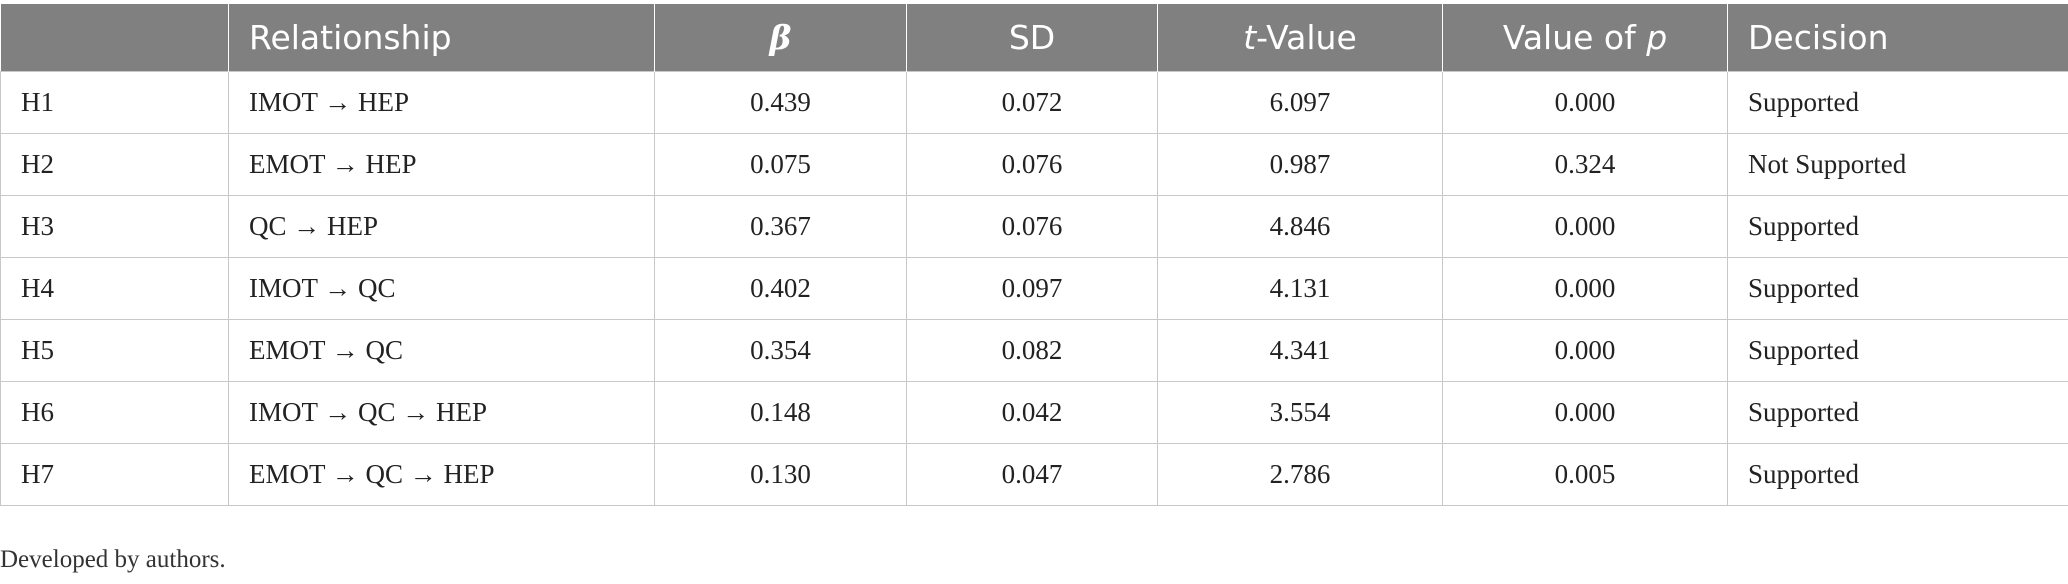  I want to click on header-t-symbol: t, so click(1250, 37).